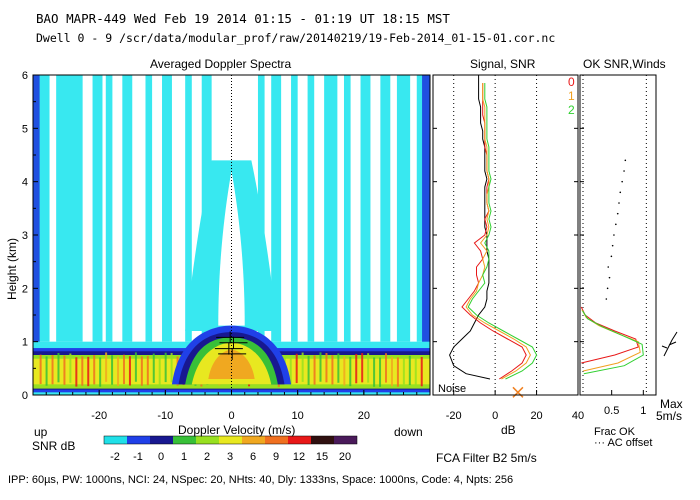  What do you see at coordinates (165, 416) in the screenshot?
I see `xtick-label: -10` at bounding box center [165, 416].